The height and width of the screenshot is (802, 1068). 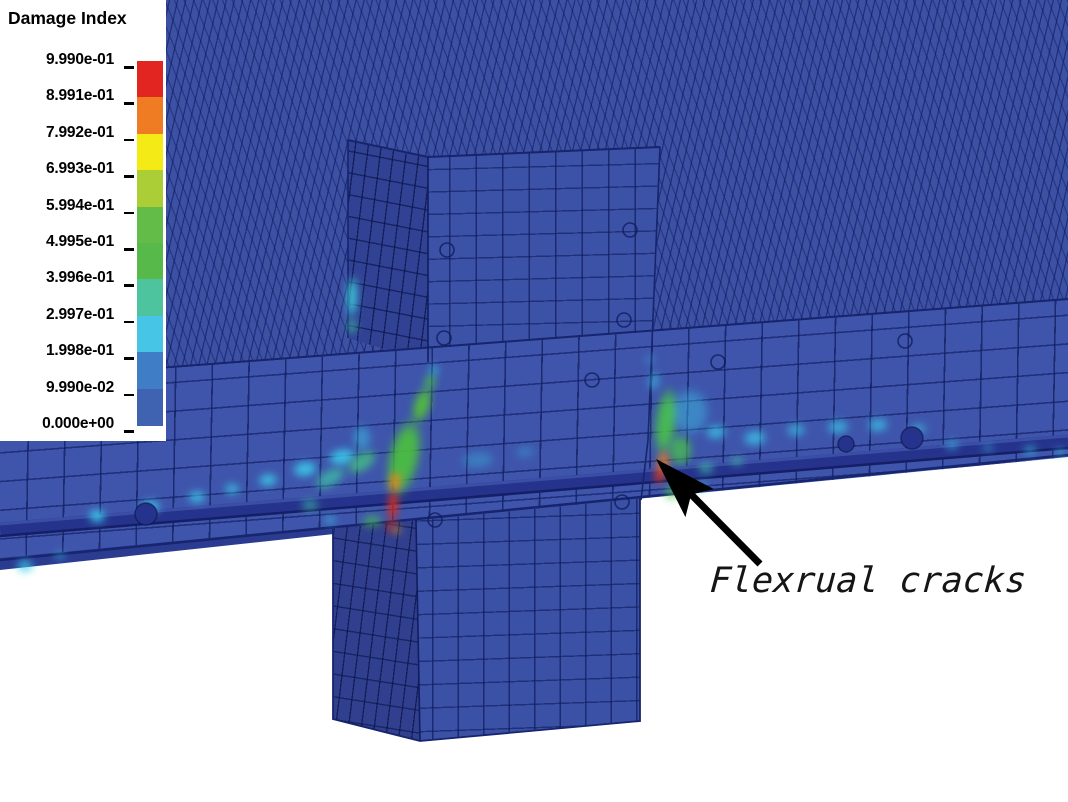 What do you see at coordinates (868, 581) in the screenshot?
I see `annotation-label: Flexrual cracks` at bounding box center [868, 581].